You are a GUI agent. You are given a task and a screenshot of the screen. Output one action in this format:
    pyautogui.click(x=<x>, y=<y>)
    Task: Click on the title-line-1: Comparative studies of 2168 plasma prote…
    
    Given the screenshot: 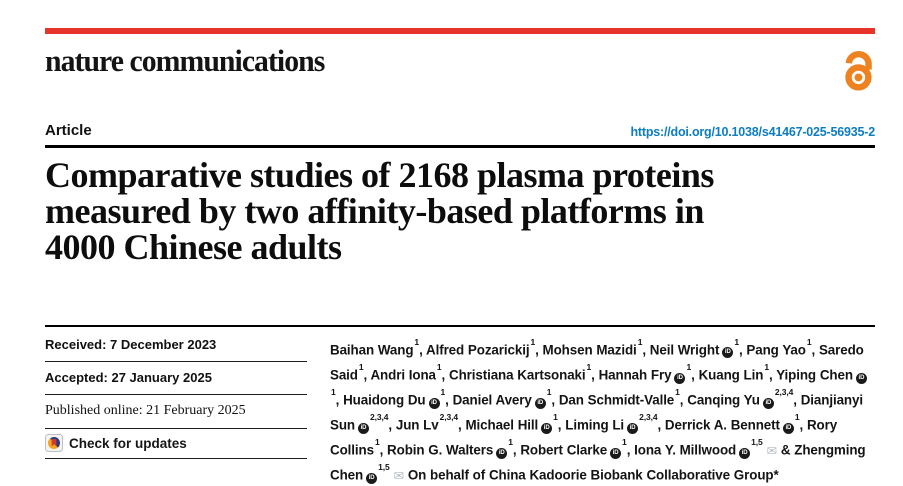 What is the action you would take?
    pyautogui.click(x=379, y=175)
    